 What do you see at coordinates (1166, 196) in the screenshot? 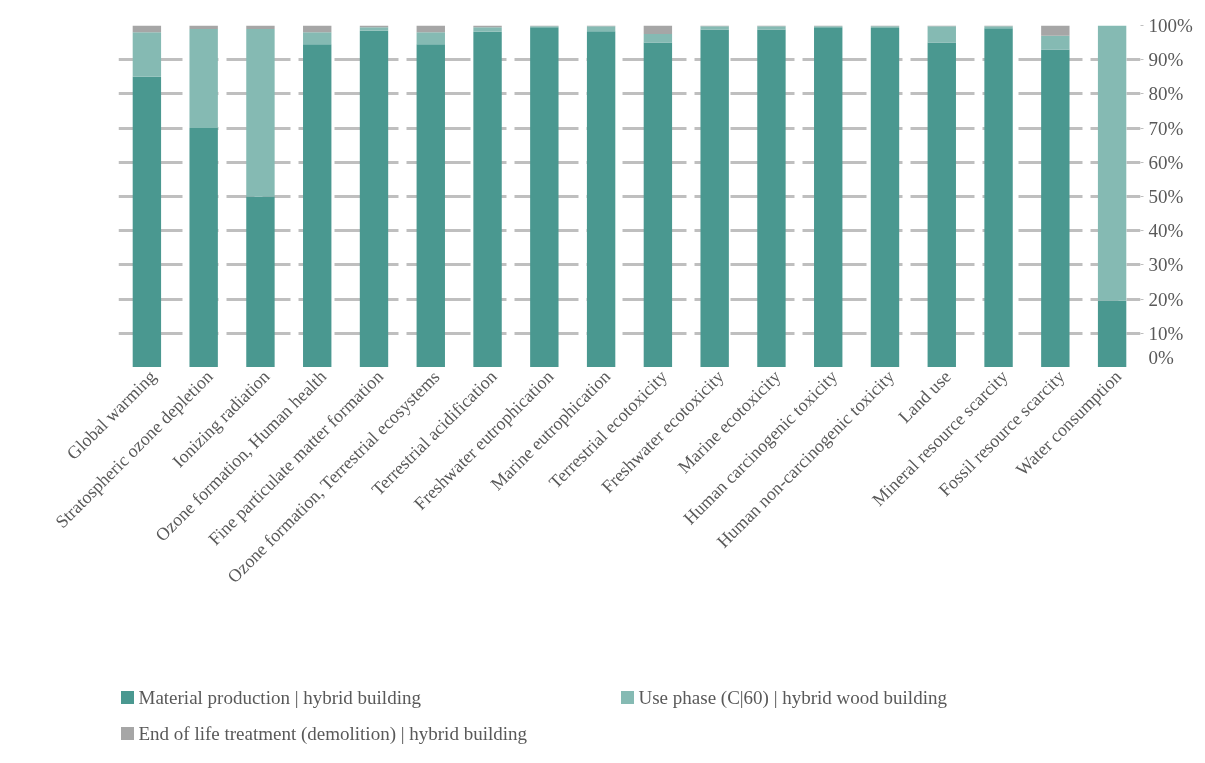
I see `y-tick-label: 50%` at bounding box center [1166, 196].